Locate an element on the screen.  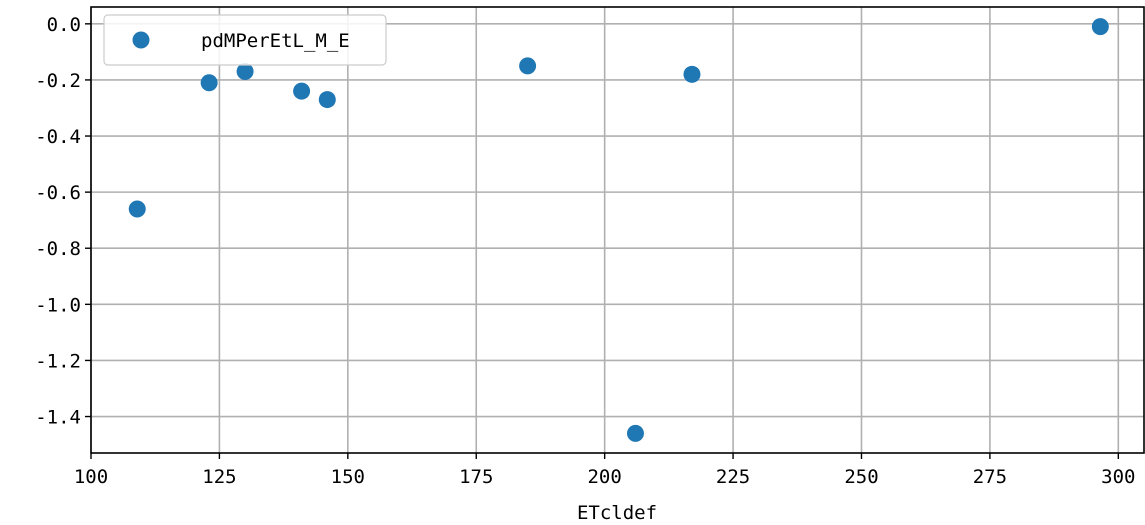
y-tick-label: -1.2 is located at coordinates (58, 361).